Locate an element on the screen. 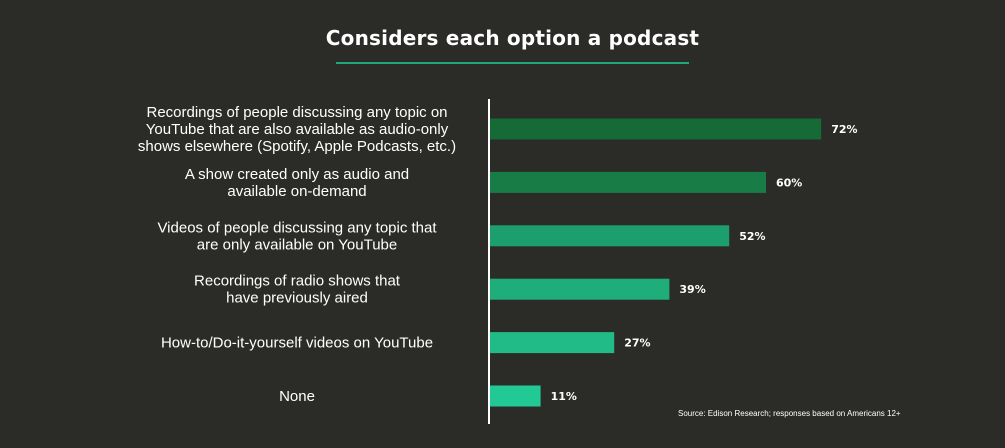 The image size is (1005, 448). category-label-4-line-2: have previously aired is located at coordinates (297, 298).